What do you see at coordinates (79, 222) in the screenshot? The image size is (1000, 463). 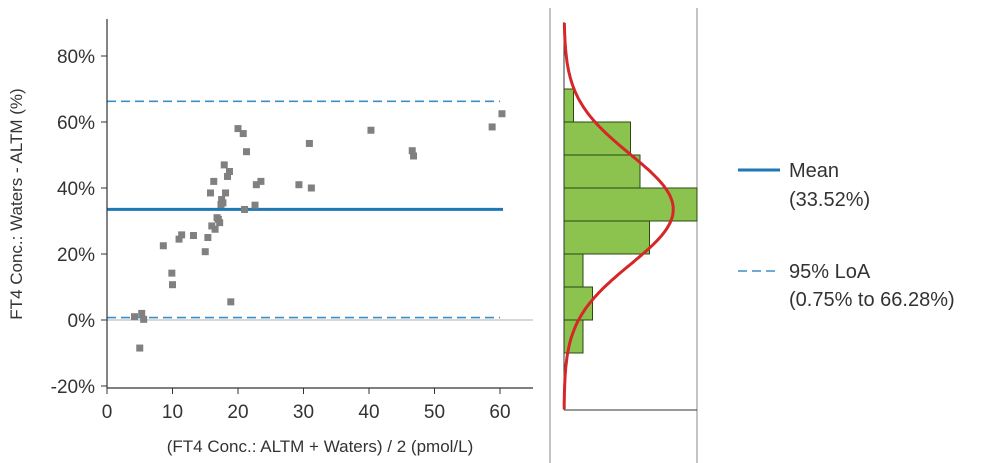 I see `y-axis-ticks: -20% 0% 20% 40% 60% 80%` at bounding box center [79, 222].